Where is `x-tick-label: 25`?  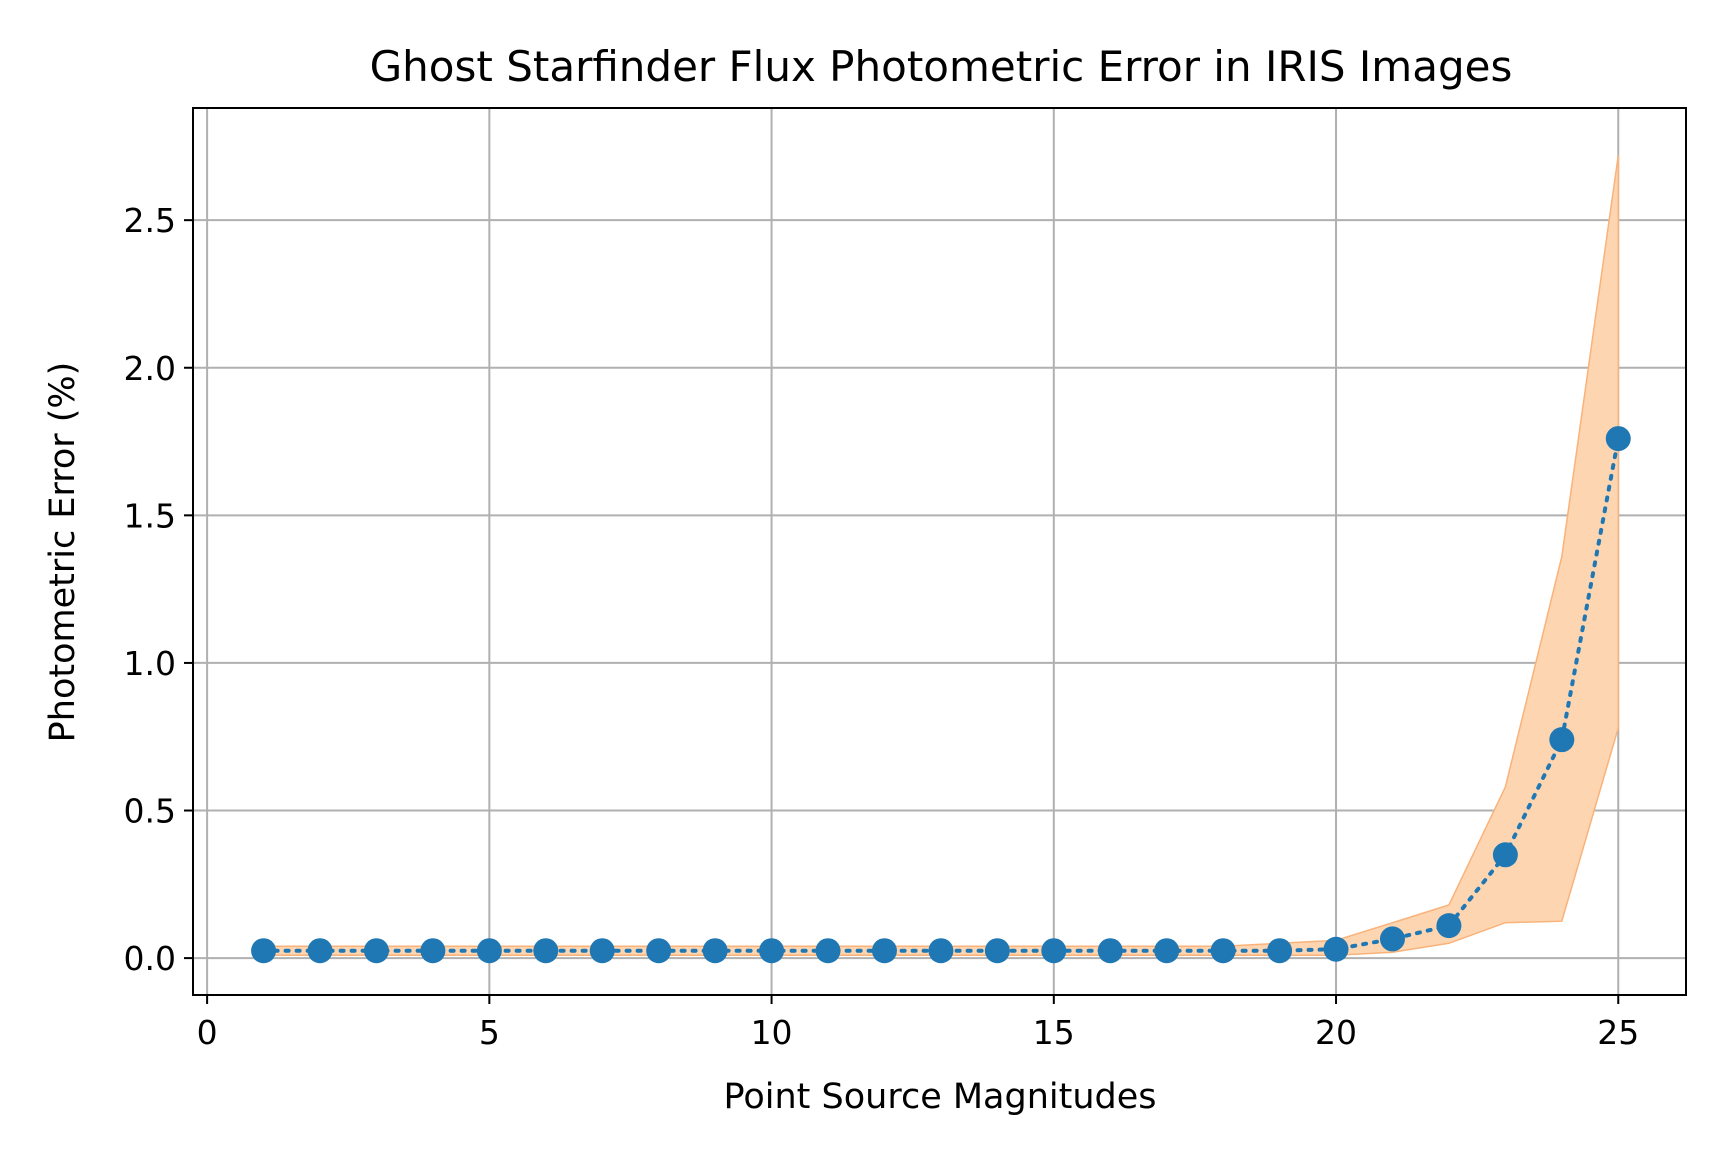
x-tick-label: 25 is located at coordinates (1618, 1032).